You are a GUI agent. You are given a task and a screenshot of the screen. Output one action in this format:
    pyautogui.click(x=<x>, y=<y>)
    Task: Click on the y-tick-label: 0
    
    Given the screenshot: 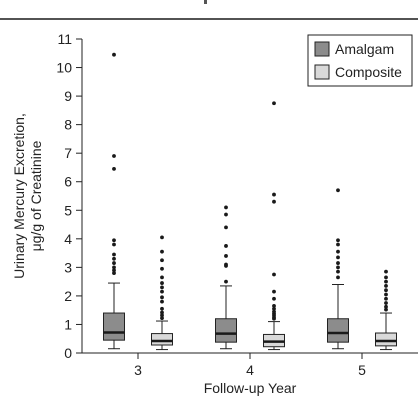 What is the action you would take?
    pyautogui.click(x=68, y=353)
    